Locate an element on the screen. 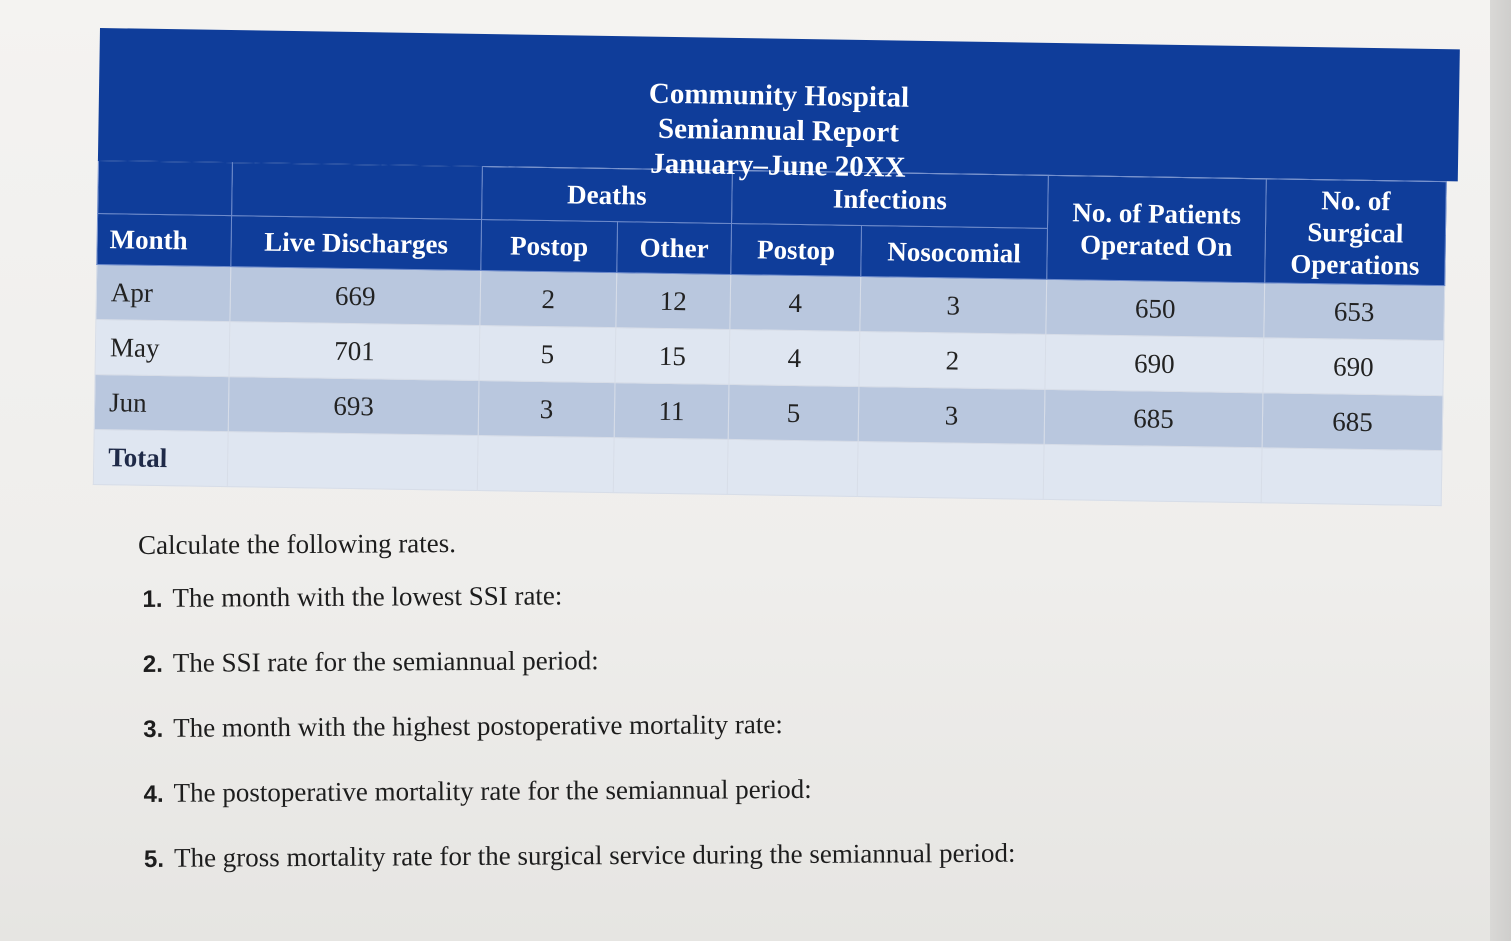 Image resolution: width=1511 pixels, height=941 pixels. total-patients-operated-cell is located at coordinates (1153, 473).